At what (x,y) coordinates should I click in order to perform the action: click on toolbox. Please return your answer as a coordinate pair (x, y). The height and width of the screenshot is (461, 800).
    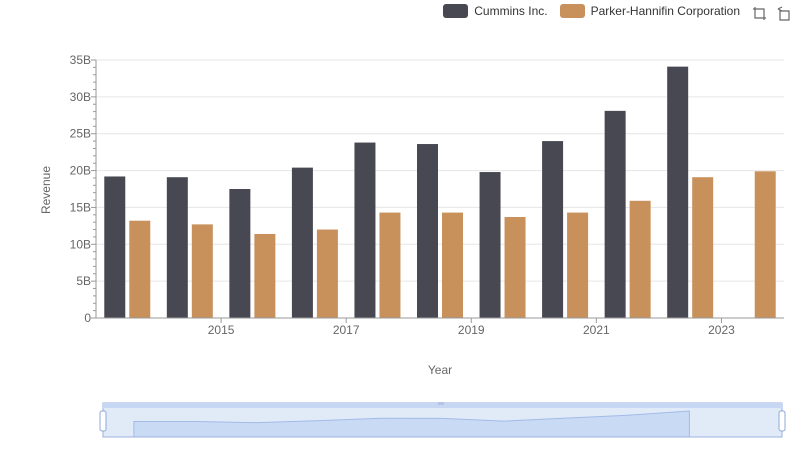
    Looking at the image, I should click on (772, 14).